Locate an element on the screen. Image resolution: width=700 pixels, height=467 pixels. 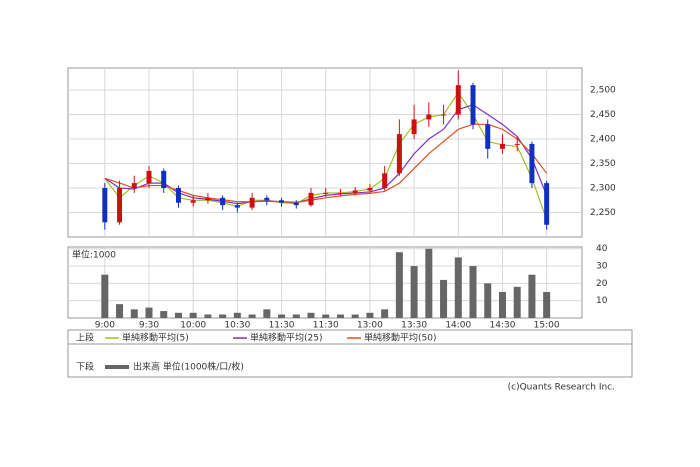
x-tick-label: 13:00 is located at coordinates (370, 326).